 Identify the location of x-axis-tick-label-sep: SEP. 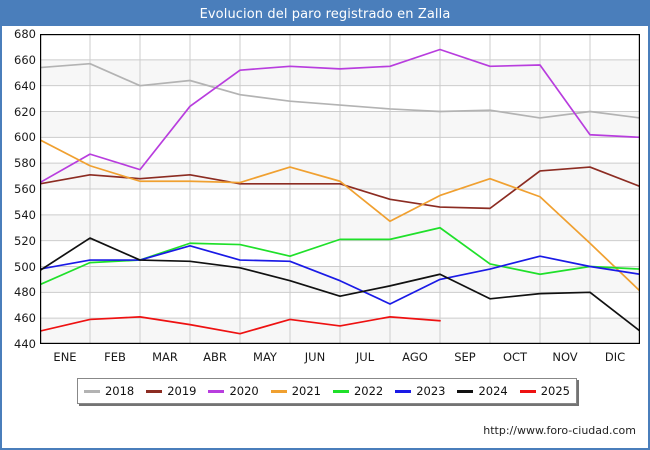
(465, 357).